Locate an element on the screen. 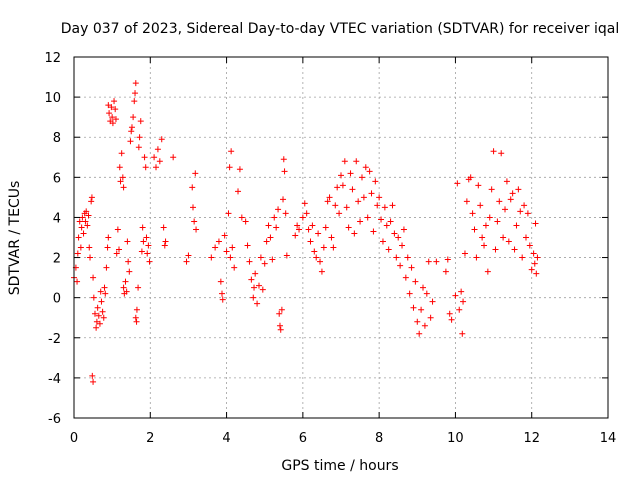 The width and height of the screenshot is (640, 480). x-tick-label: 6 is located at coordinates (303, 438).